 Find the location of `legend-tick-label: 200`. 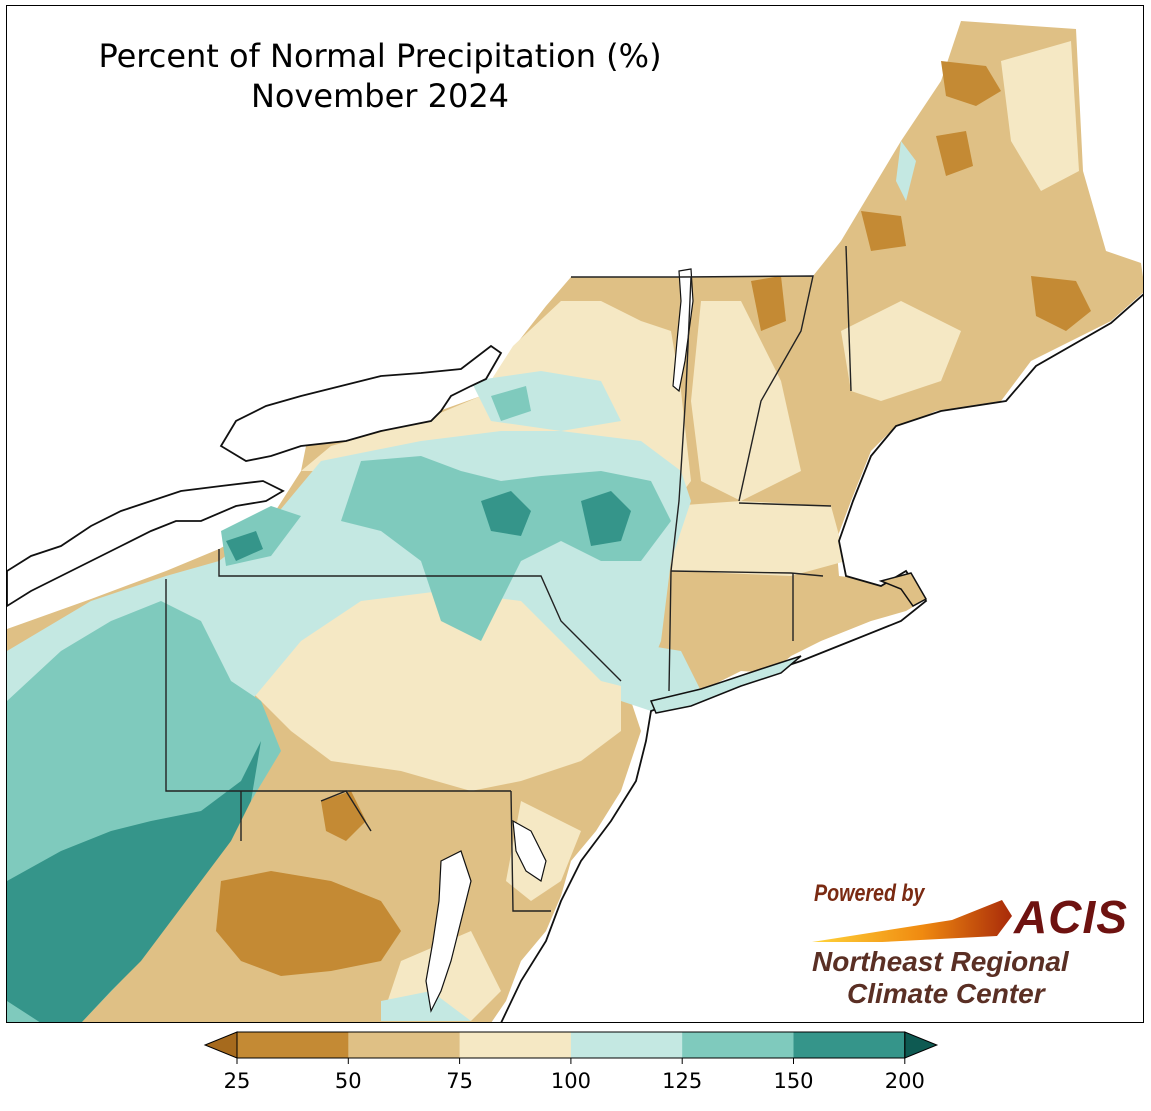

legend-tick-label: 200 is located at coordinates (905, 1081).